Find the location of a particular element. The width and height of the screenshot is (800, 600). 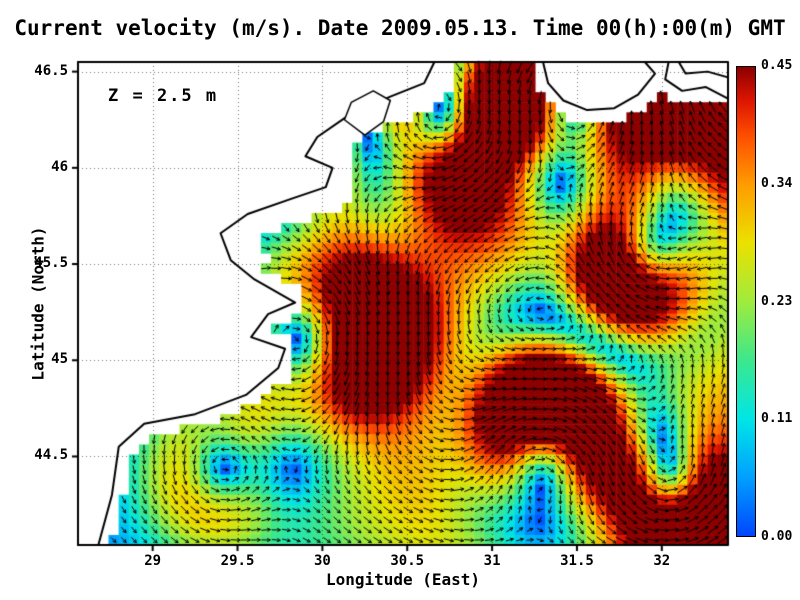

depth-annotation: Z = 2.5 m is located at coordinates (163, 96).